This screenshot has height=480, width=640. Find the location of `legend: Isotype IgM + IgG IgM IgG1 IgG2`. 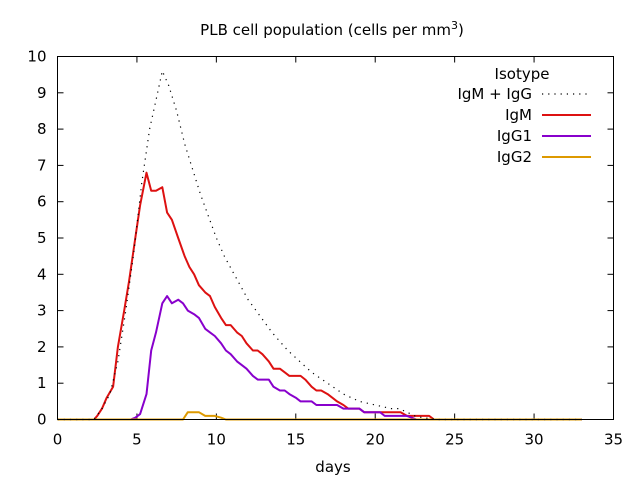

legend: Isotype IgM + IgG IgM IgG1 IgG2 is located at coordinates (524, 115).